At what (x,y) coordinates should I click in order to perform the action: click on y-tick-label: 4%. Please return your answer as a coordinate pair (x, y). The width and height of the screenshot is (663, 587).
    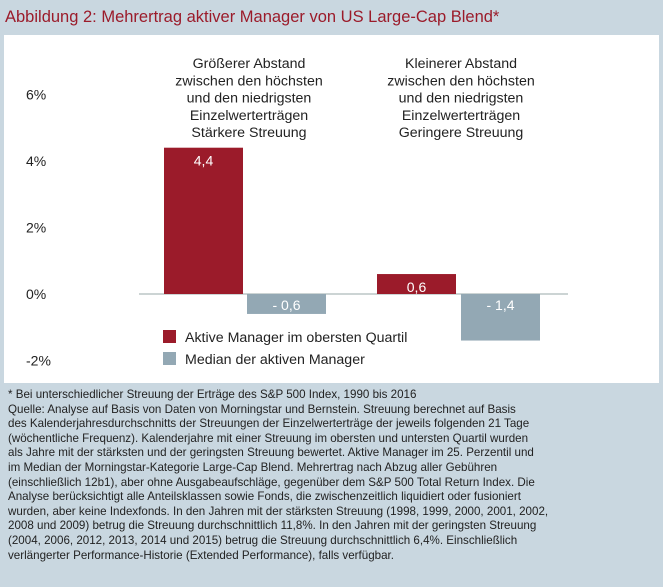
    Looking at the image, I should click on (36, 161).